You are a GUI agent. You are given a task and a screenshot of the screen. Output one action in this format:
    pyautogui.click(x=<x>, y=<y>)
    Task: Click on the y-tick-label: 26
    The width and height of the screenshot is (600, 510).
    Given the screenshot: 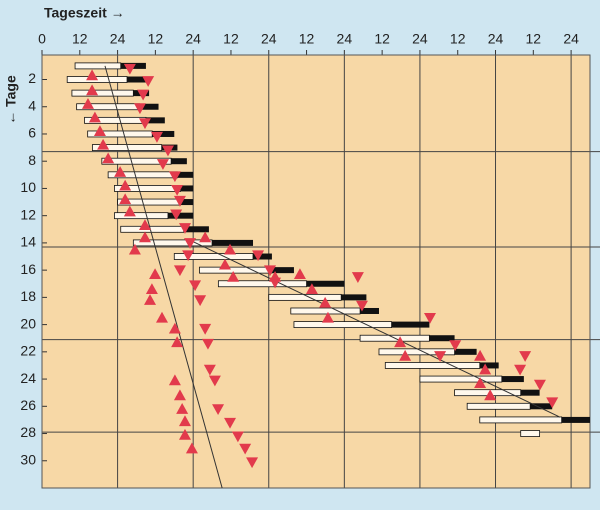 What is the action you would take?
    pyautogui.click(x=28, y=405)
    